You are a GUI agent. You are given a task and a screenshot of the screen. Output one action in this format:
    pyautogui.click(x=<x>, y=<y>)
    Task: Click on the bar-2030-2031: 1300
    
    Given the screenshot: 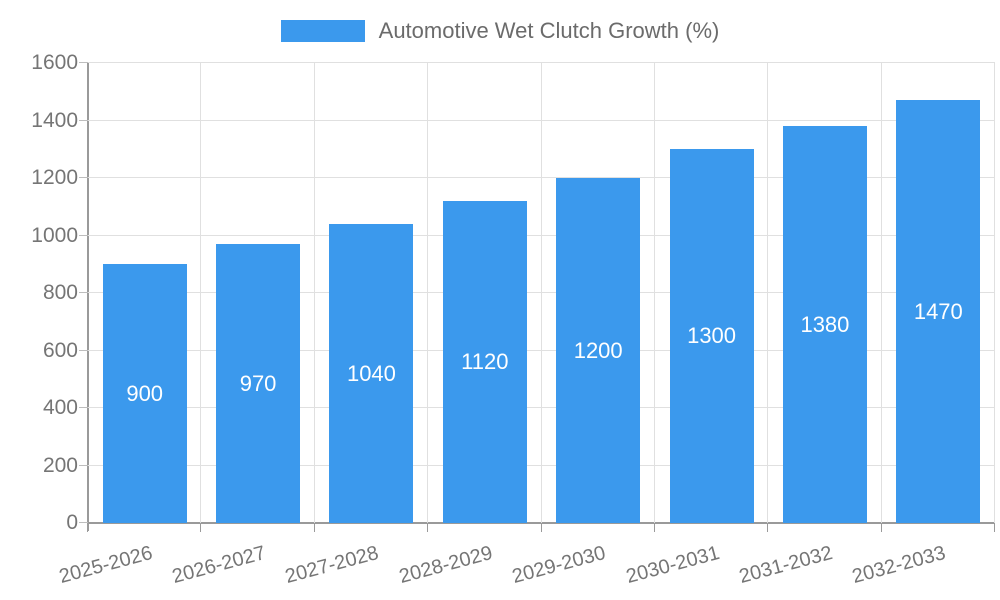 What is the action you would take?
    pyautogui.click(x=711, y=336)
    